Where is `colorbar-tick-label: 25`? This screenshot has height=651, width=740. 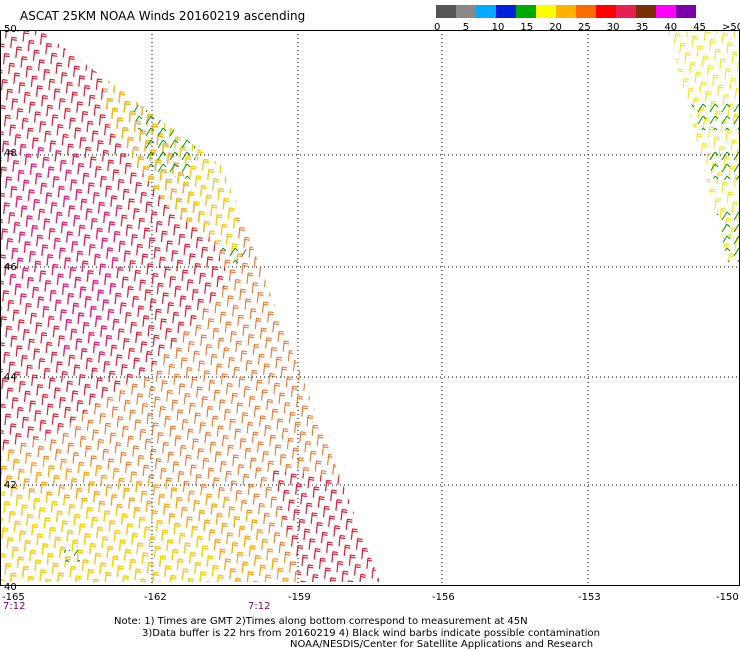
colorbar-tick-label: 25 is located at coordinates (584, 27).